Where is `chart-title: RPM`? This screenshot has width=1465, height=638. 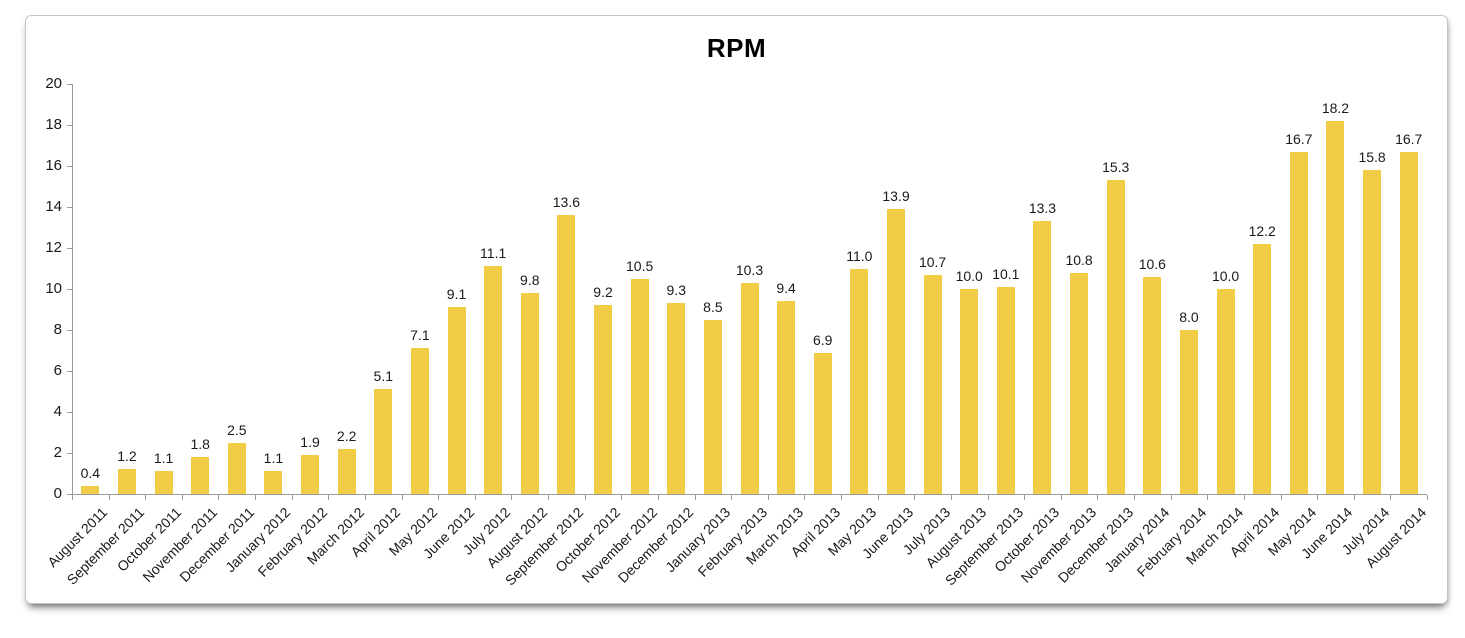
chart-title: RPM is located at coordinates (736, 48).